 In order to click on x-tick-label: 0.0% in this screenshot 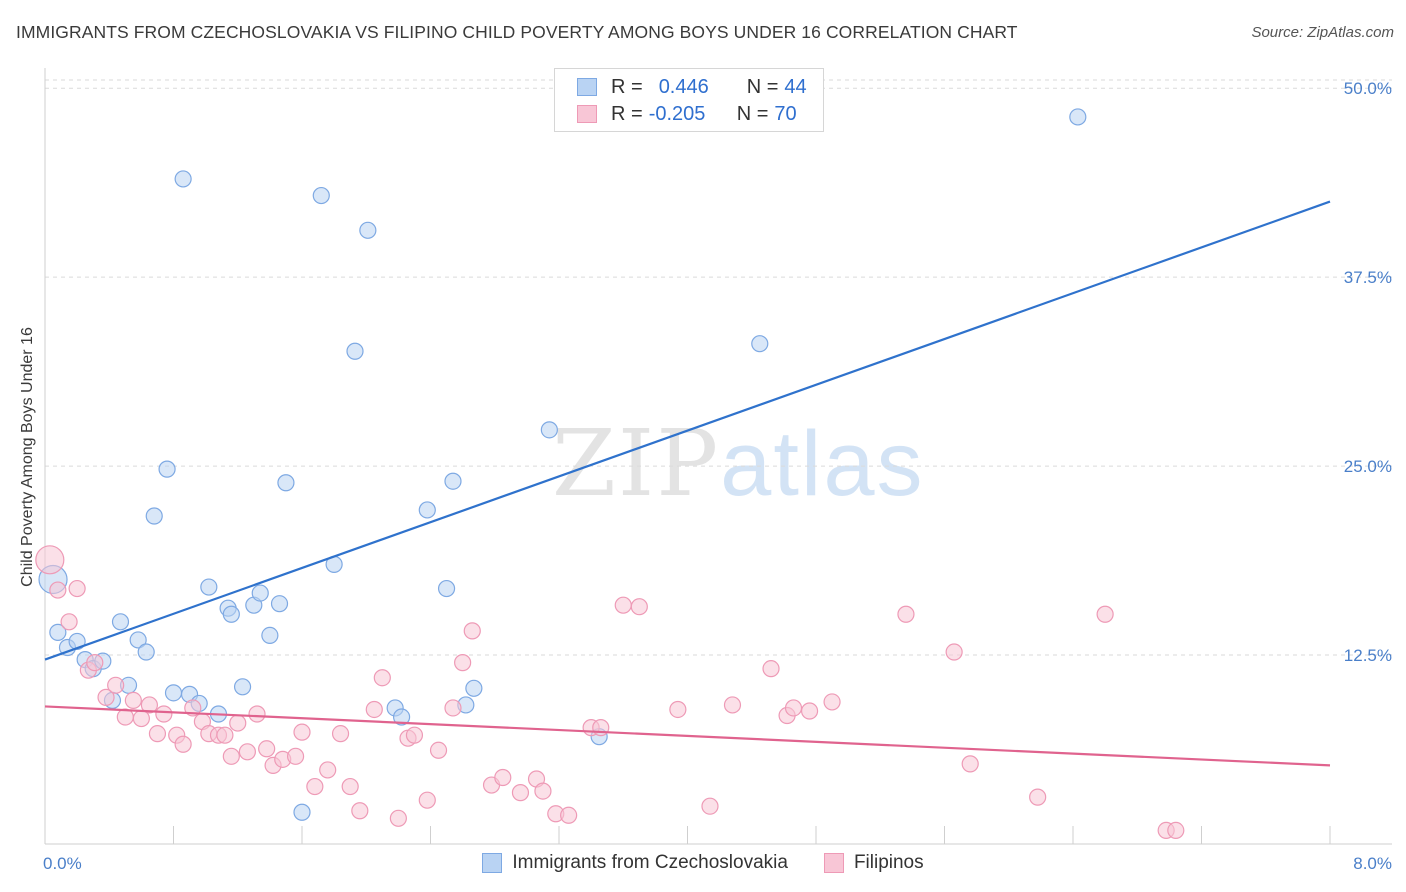, I will do `click(62, 863)`.